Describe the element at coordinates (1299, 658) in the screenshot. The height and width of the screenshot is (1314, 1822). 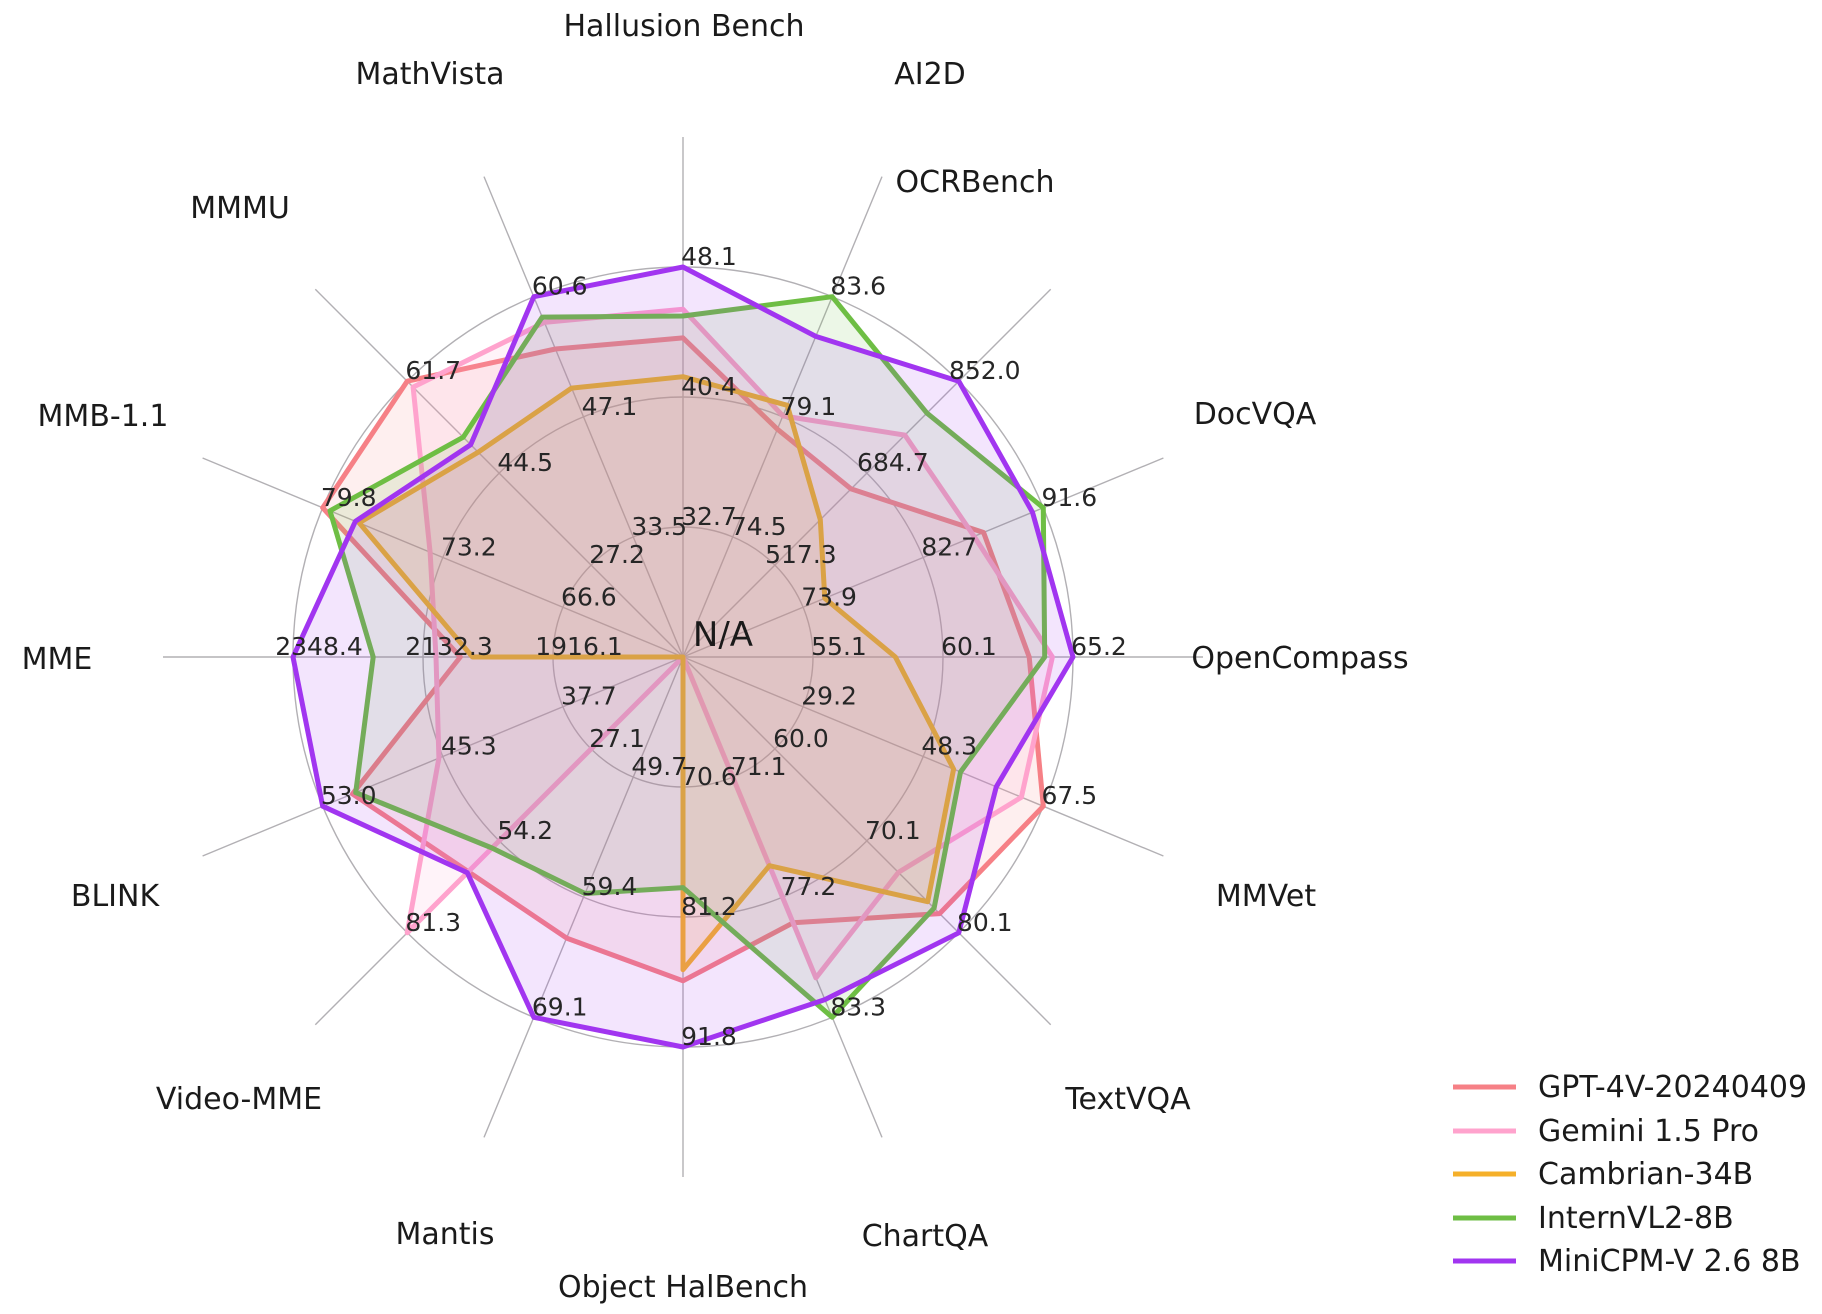
I see `axis-label-4: OpenCompass` at that location.